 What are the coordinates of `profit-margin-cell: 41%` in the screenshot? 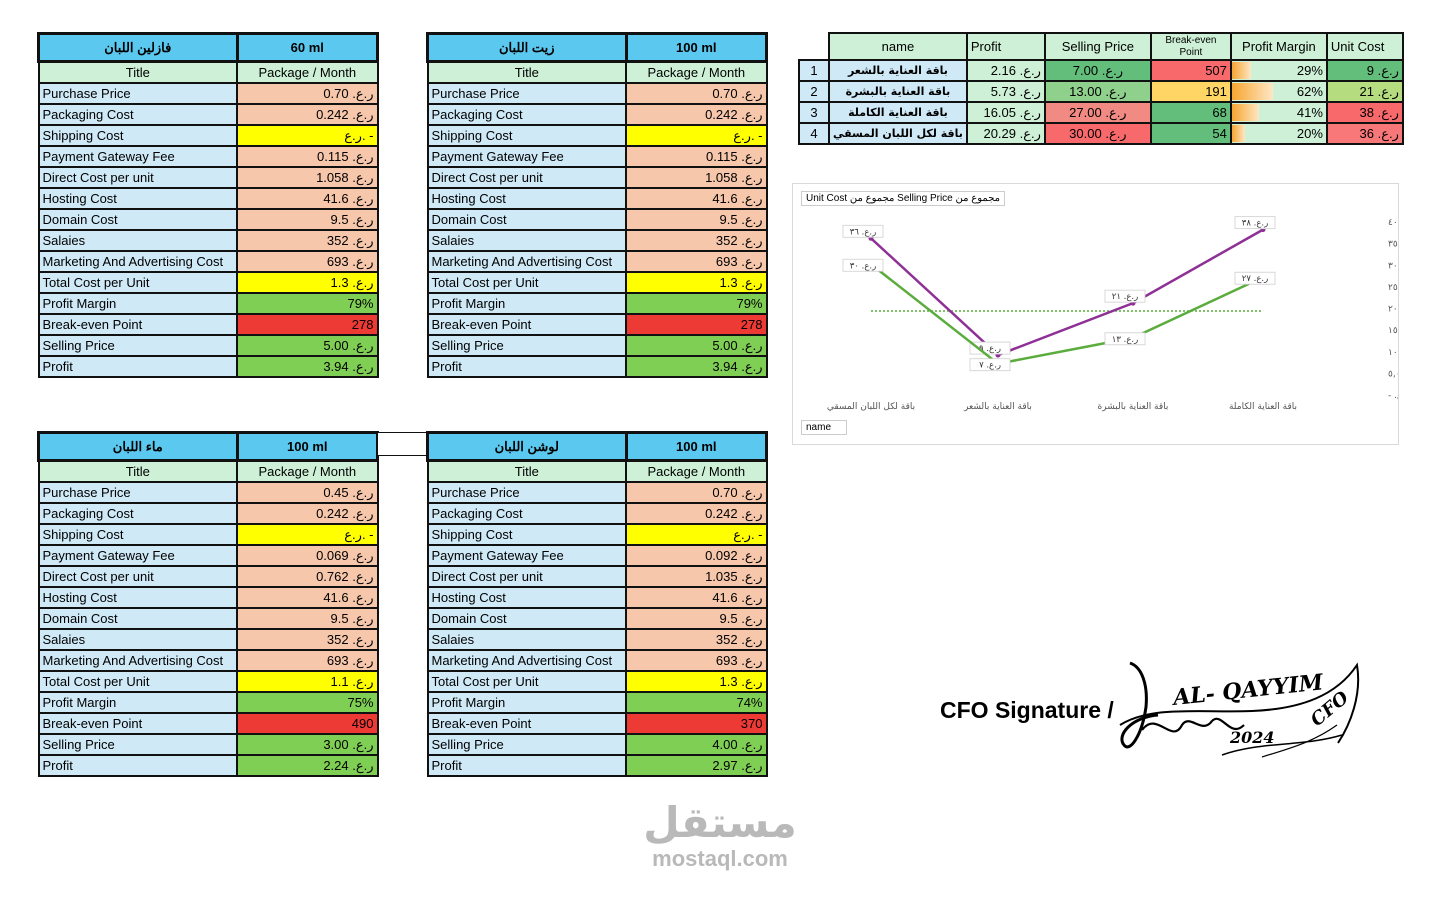 It's located at (1278, 112).